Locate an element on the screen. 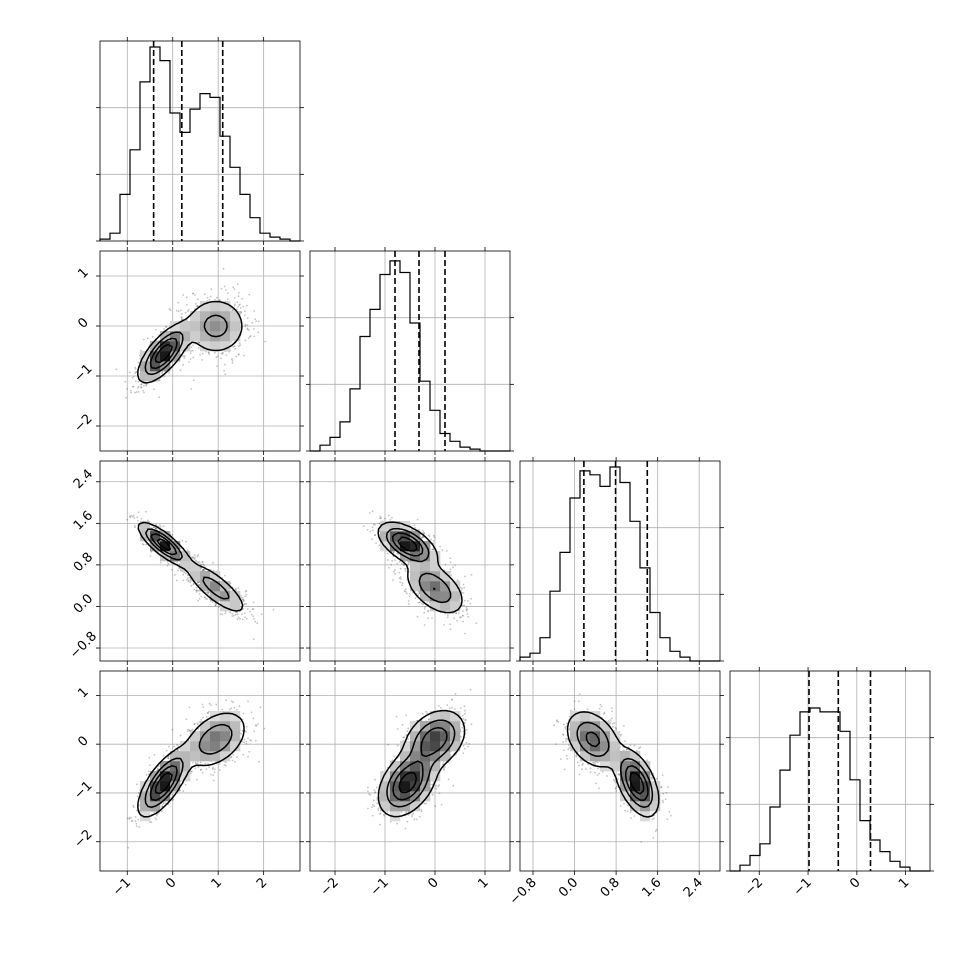 Image resolution: width=970 pixels, height=970 pixels. contour-line is located at coordinates (186, 345).